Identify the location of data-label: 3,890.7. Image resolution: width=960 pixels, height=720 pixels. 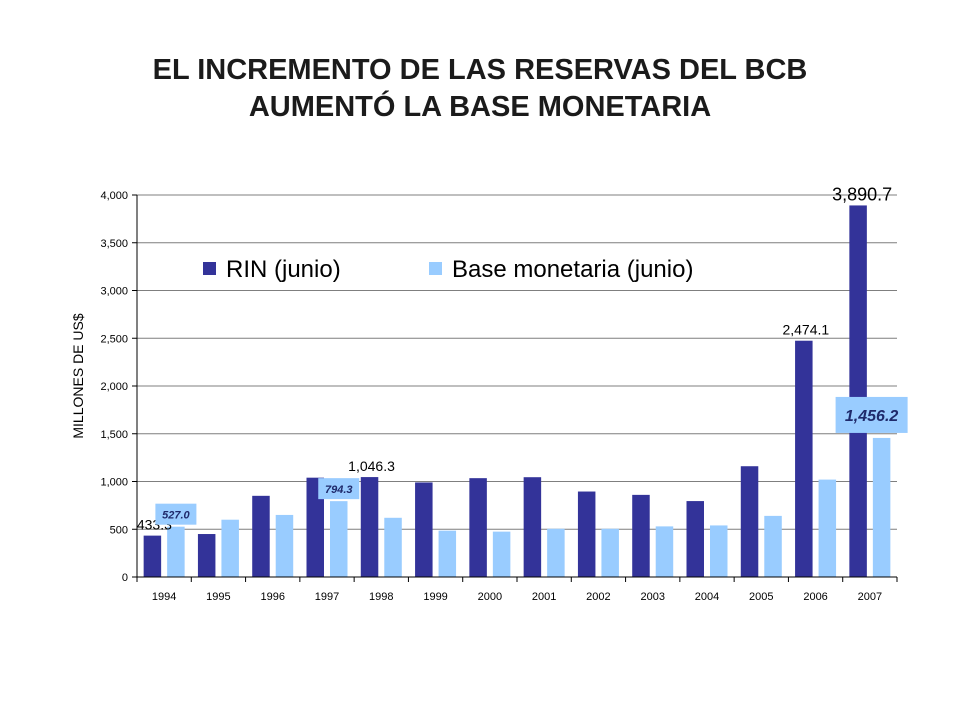
(862, 194).